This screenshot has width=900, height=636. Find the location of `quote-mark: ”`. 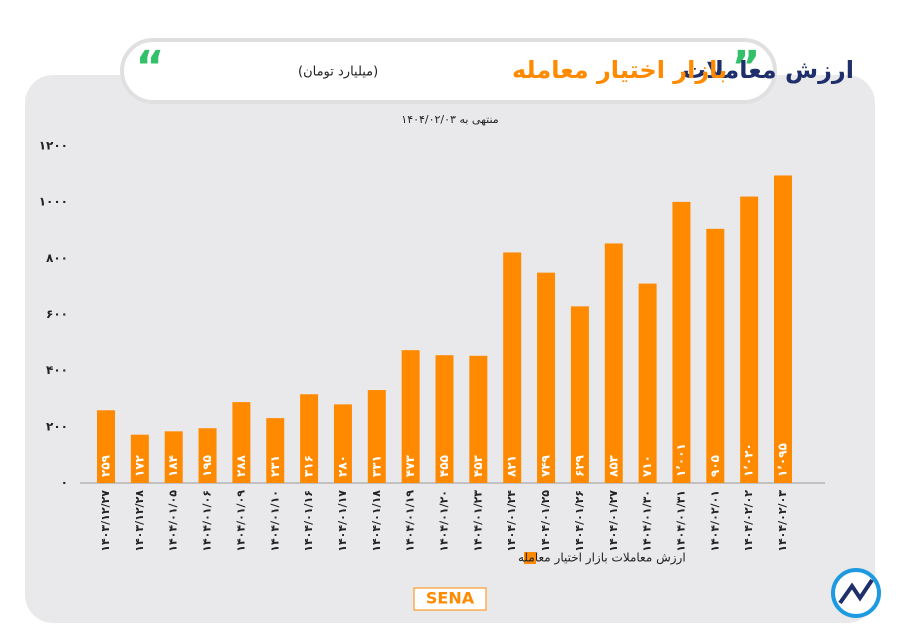

quote-mark: ” is located at coordinates (746, 67).